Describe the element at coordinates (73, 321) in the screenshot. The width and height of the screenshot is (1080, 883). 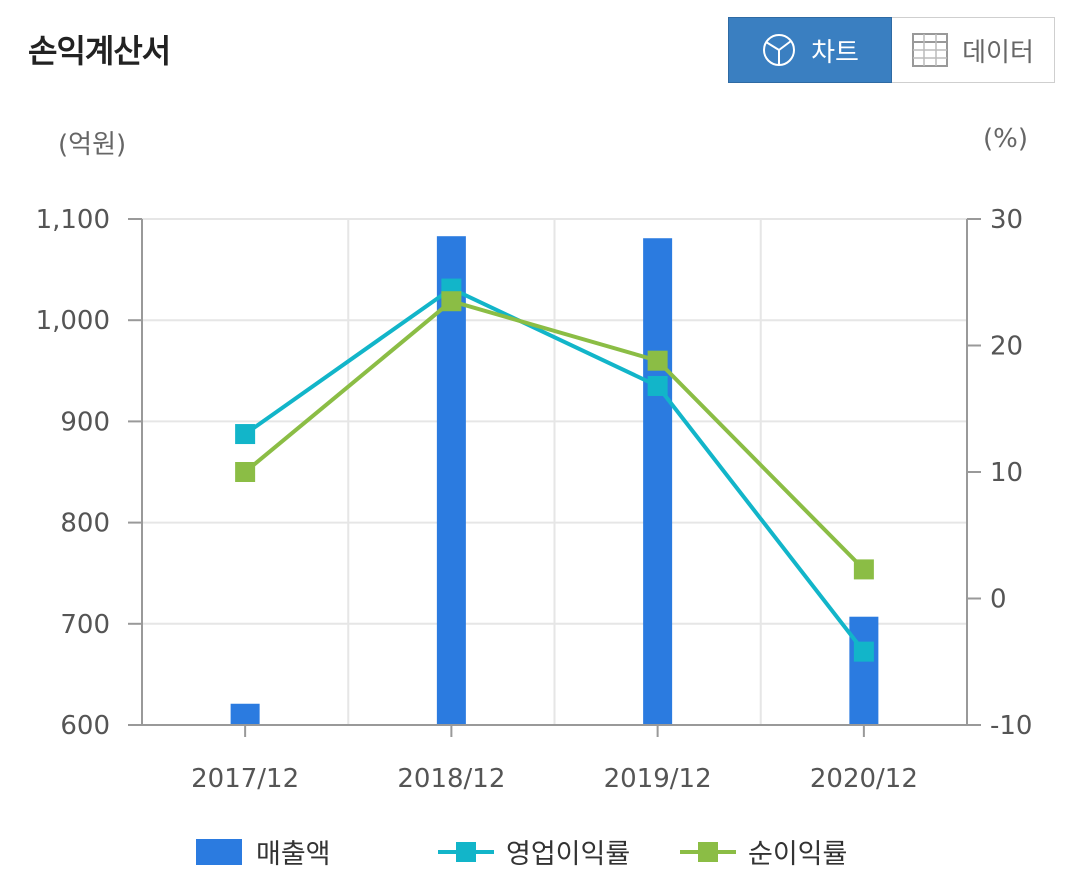
I see `left-tick-label: 1,000` at that location.